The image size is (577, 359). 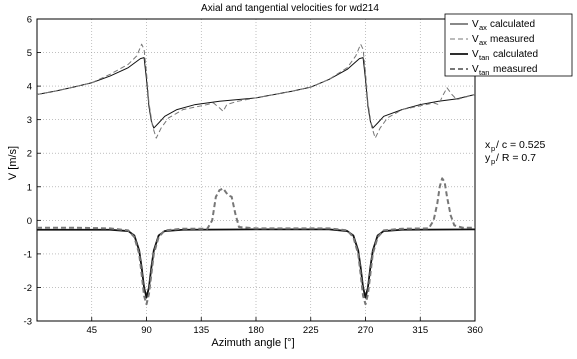 What do you see at coordinates (13, 163) in the screenshot?
I see `y-axis-label: V [m/s]` at bounding box center [13, 163].